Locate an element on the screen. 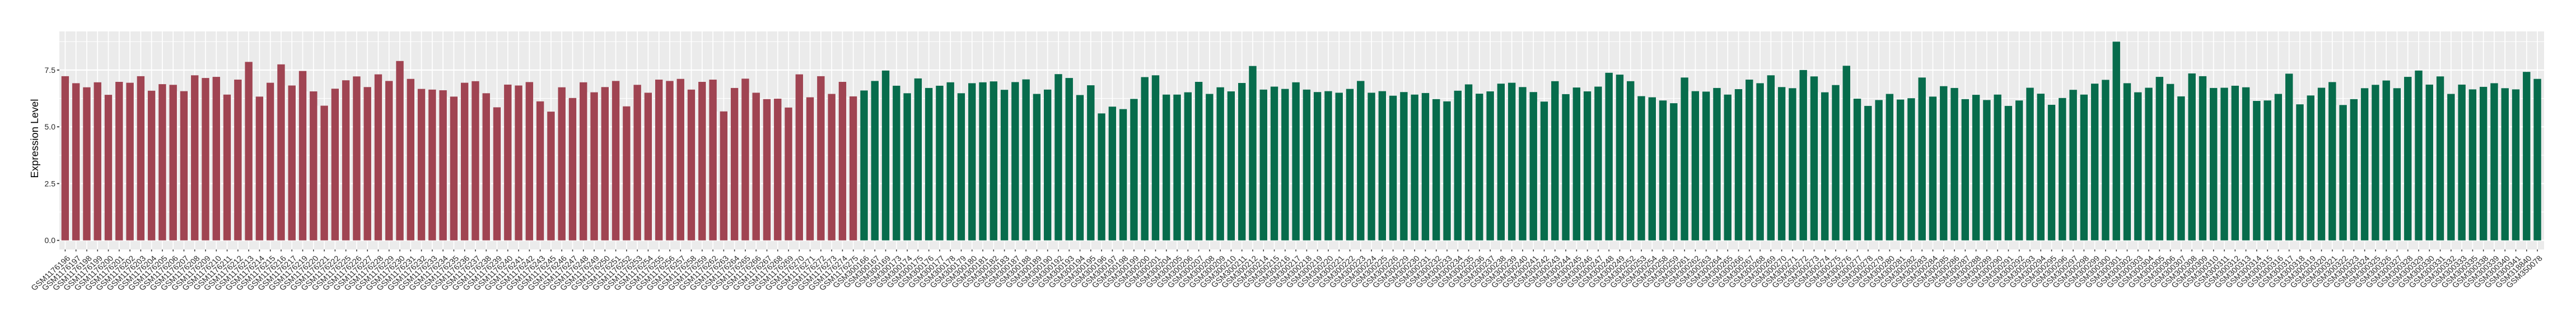  svg-text: 2.5 is located at coordinates (51, 183).